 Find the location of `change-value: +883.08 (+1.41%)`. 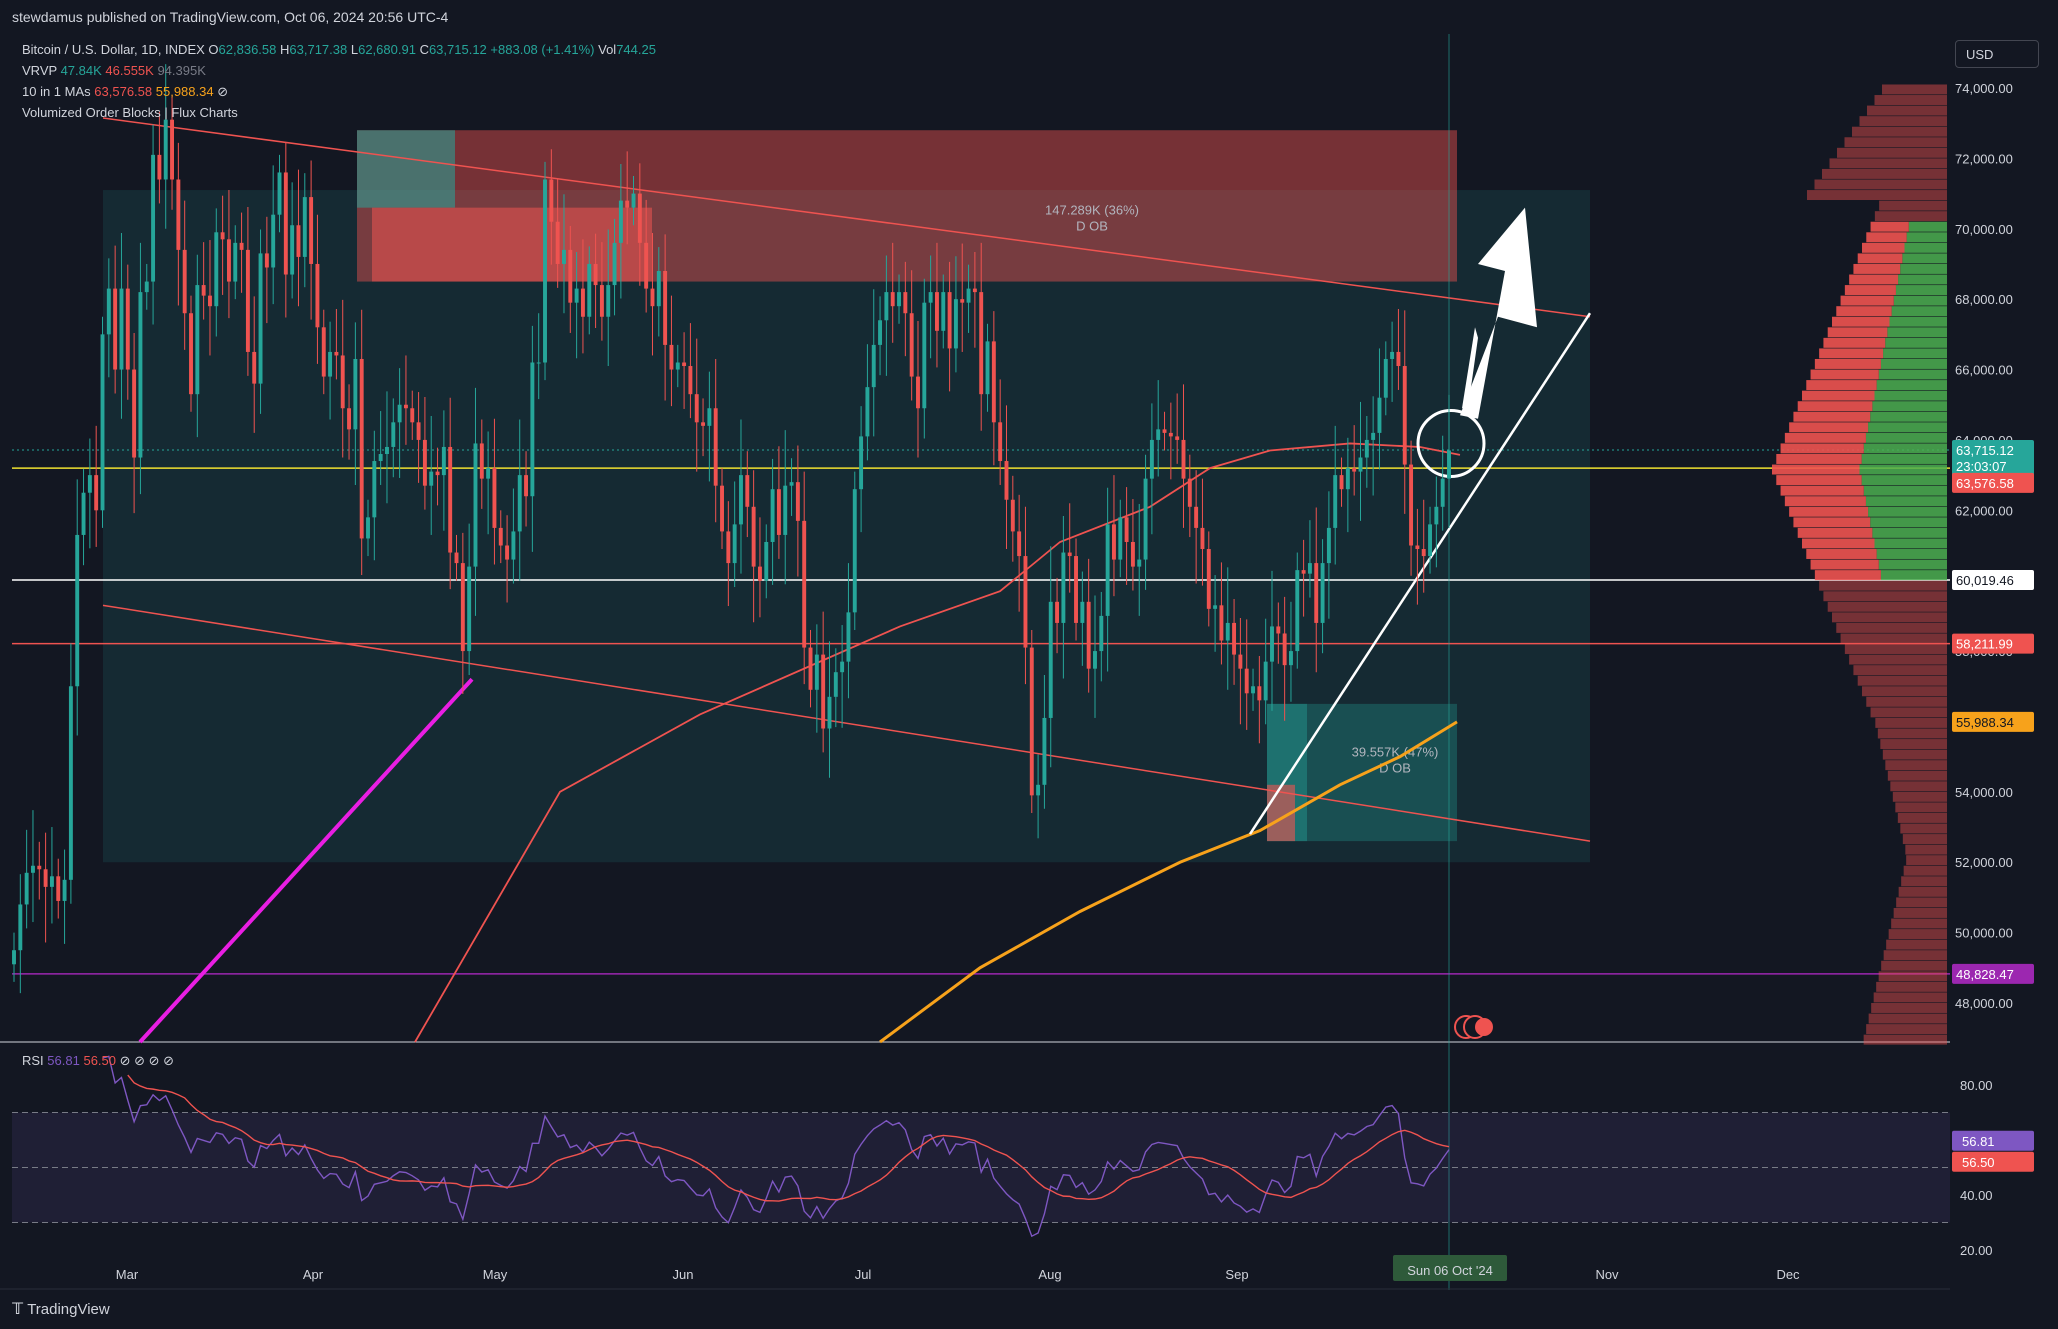

change-value: +883.08 (+1.41%) is located at coordinates (542, 49).